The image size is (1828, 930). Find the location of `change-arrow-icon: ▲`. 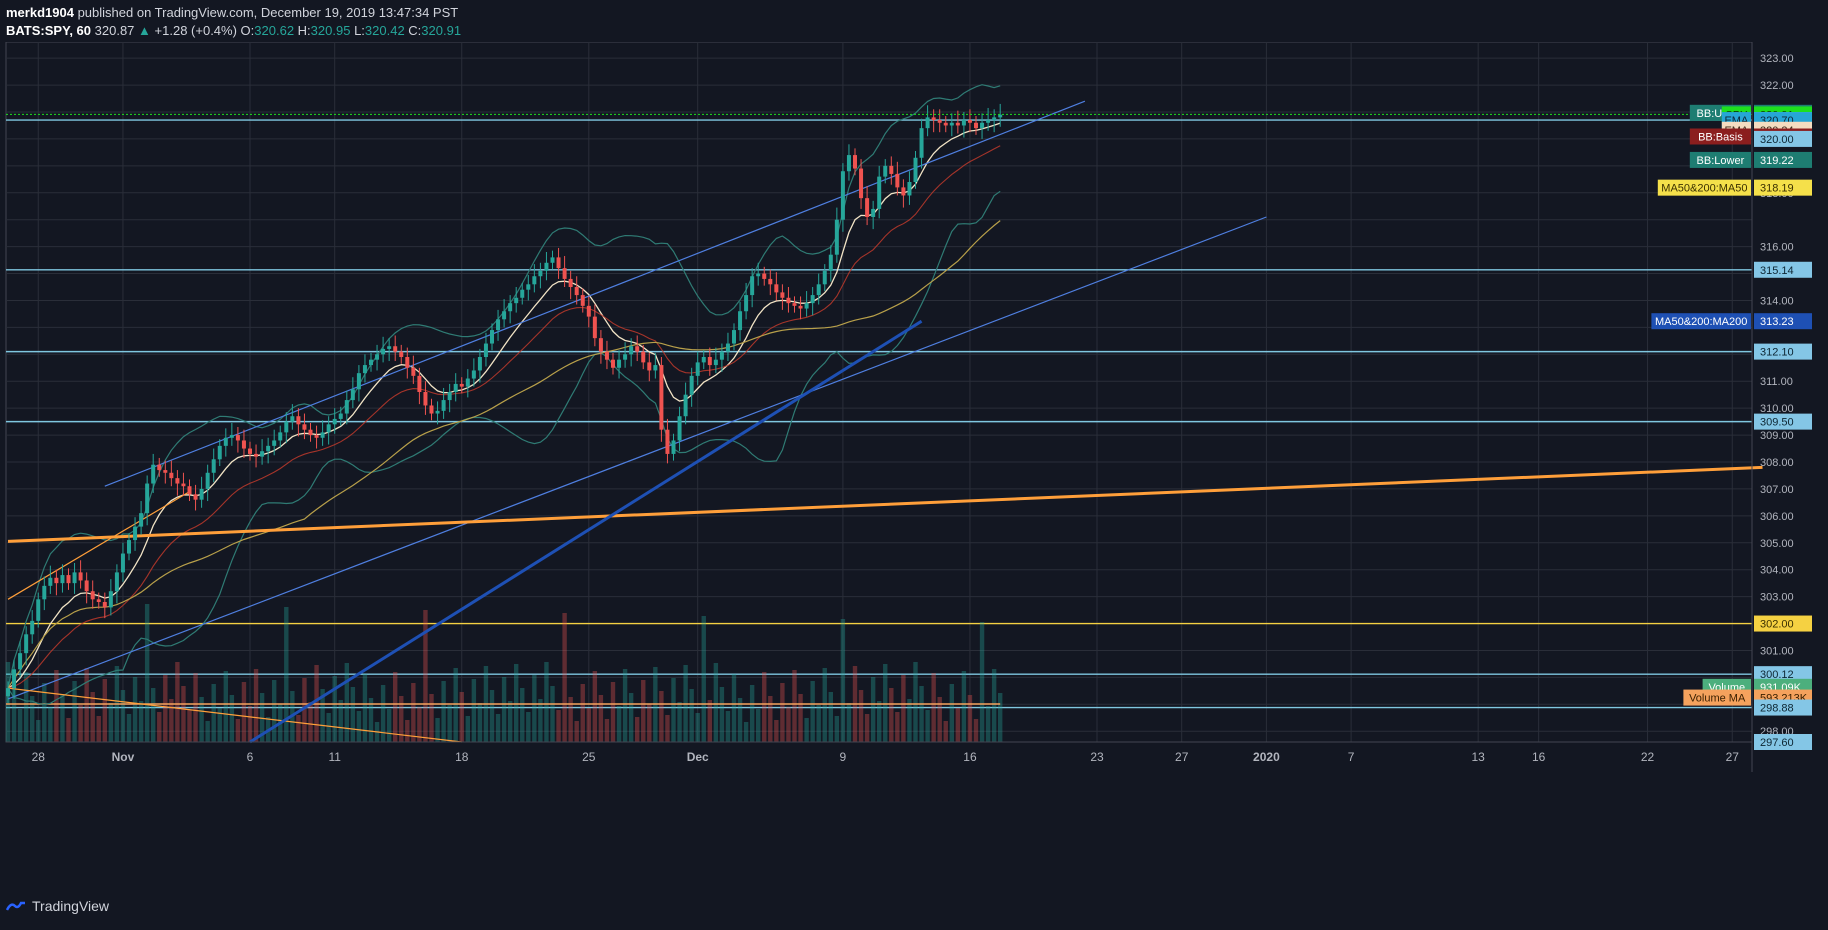

change-arrow-icon: ▲ is located at coordinates (144, 30).